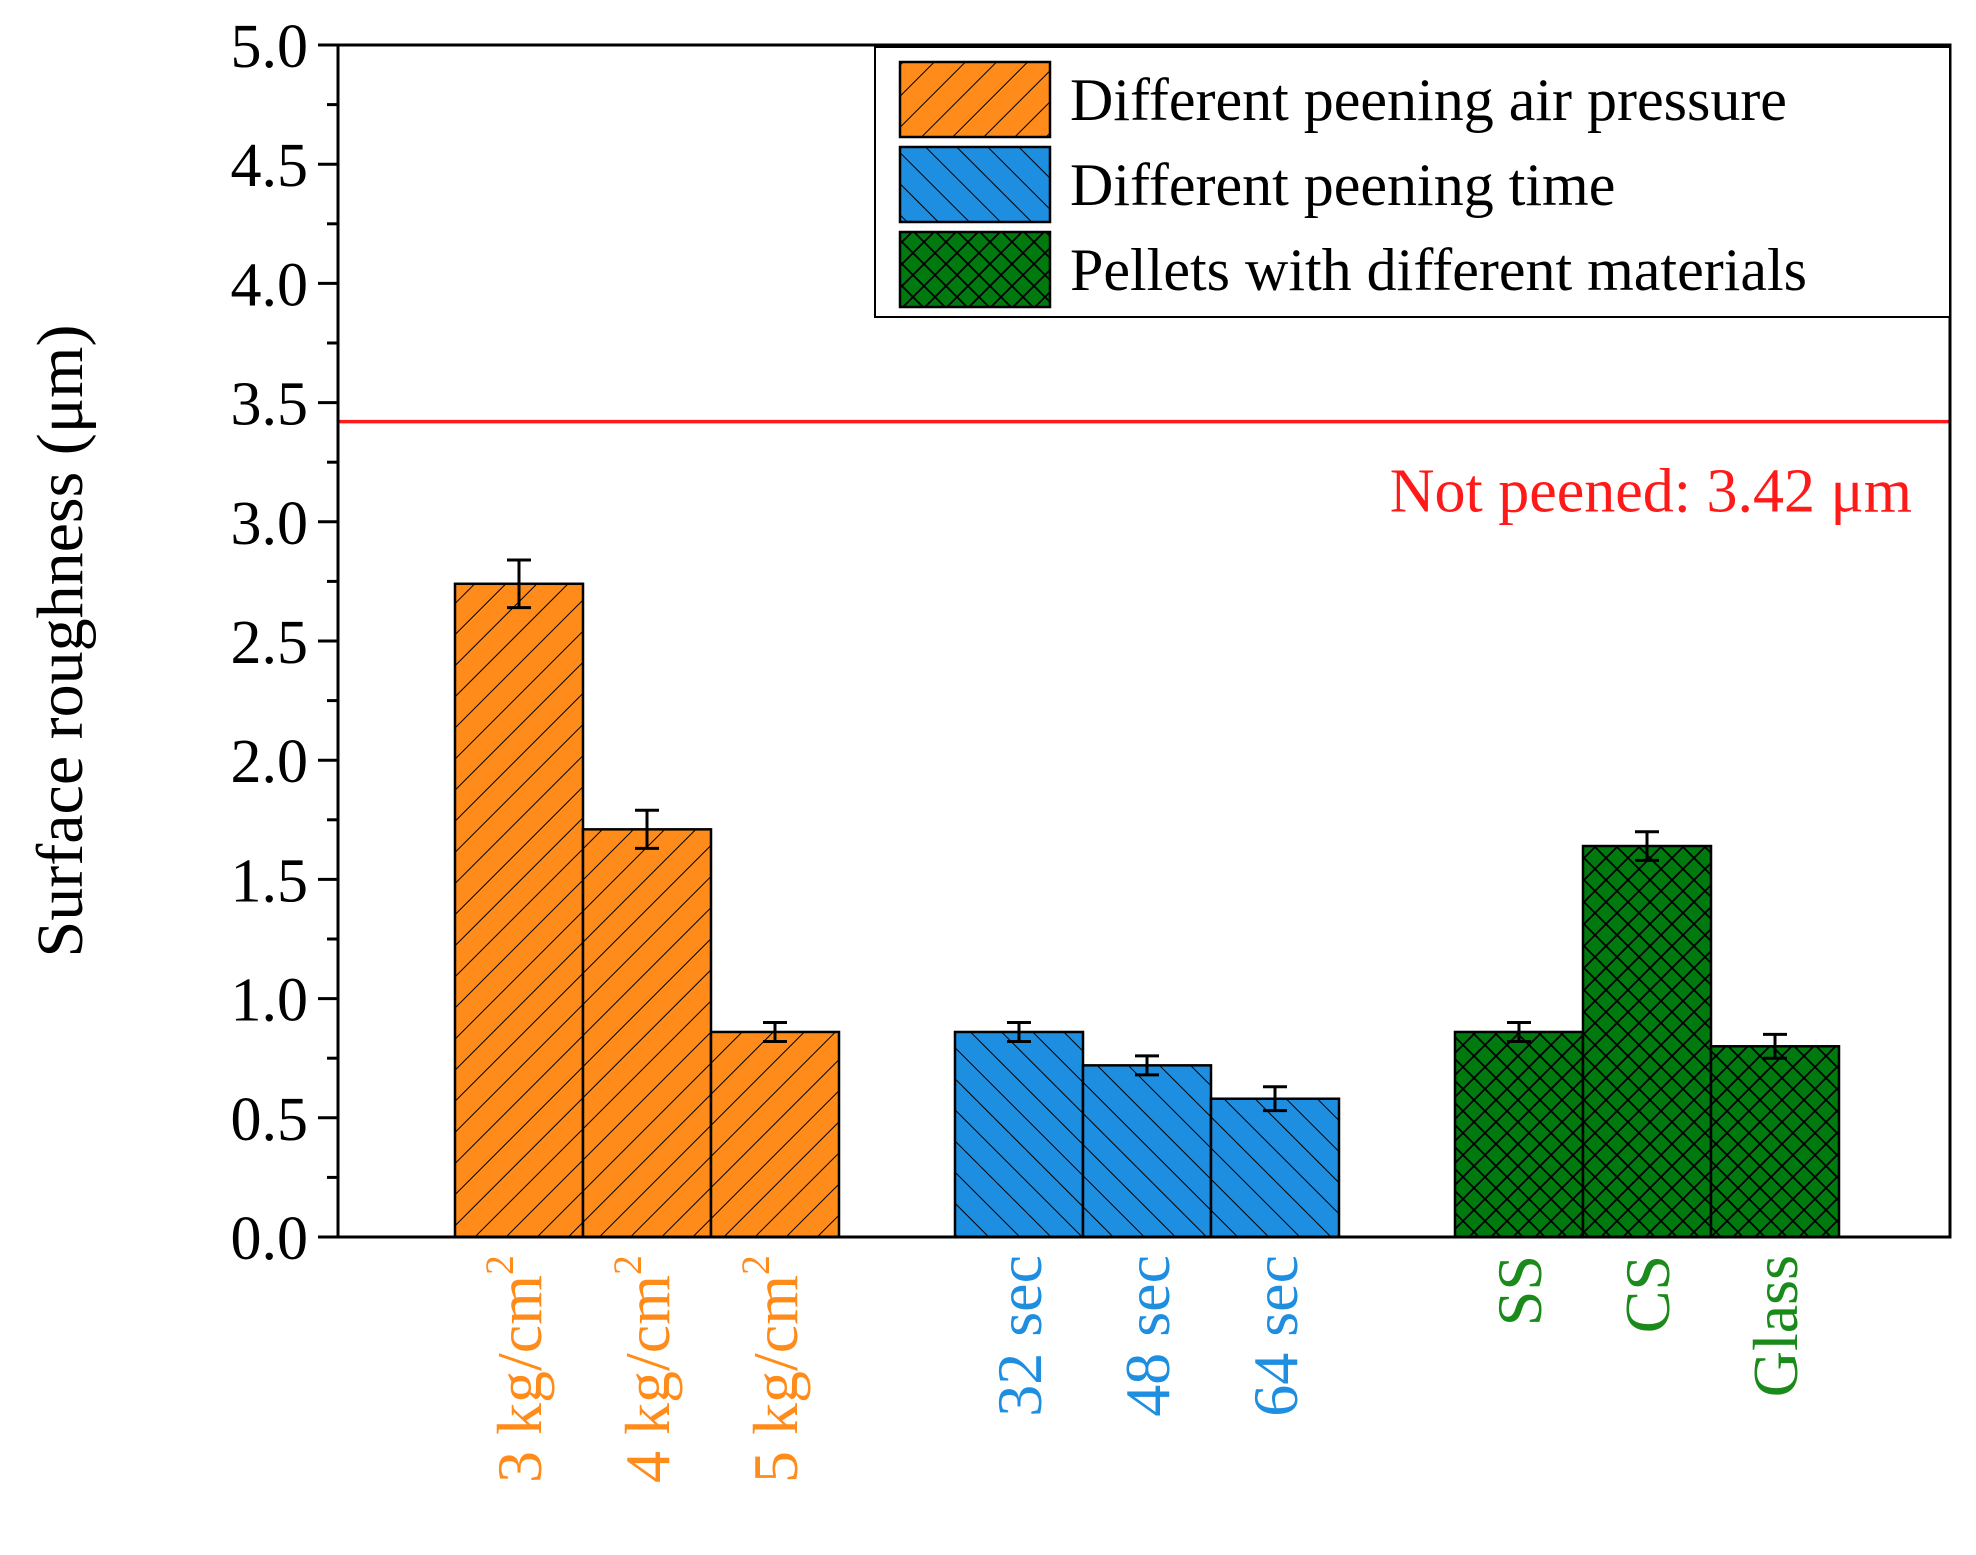  What do you see at coordinates (270, 47) in the screenshot?
I see `y-tick-label: 5.0` at bounding box center [270, 47].